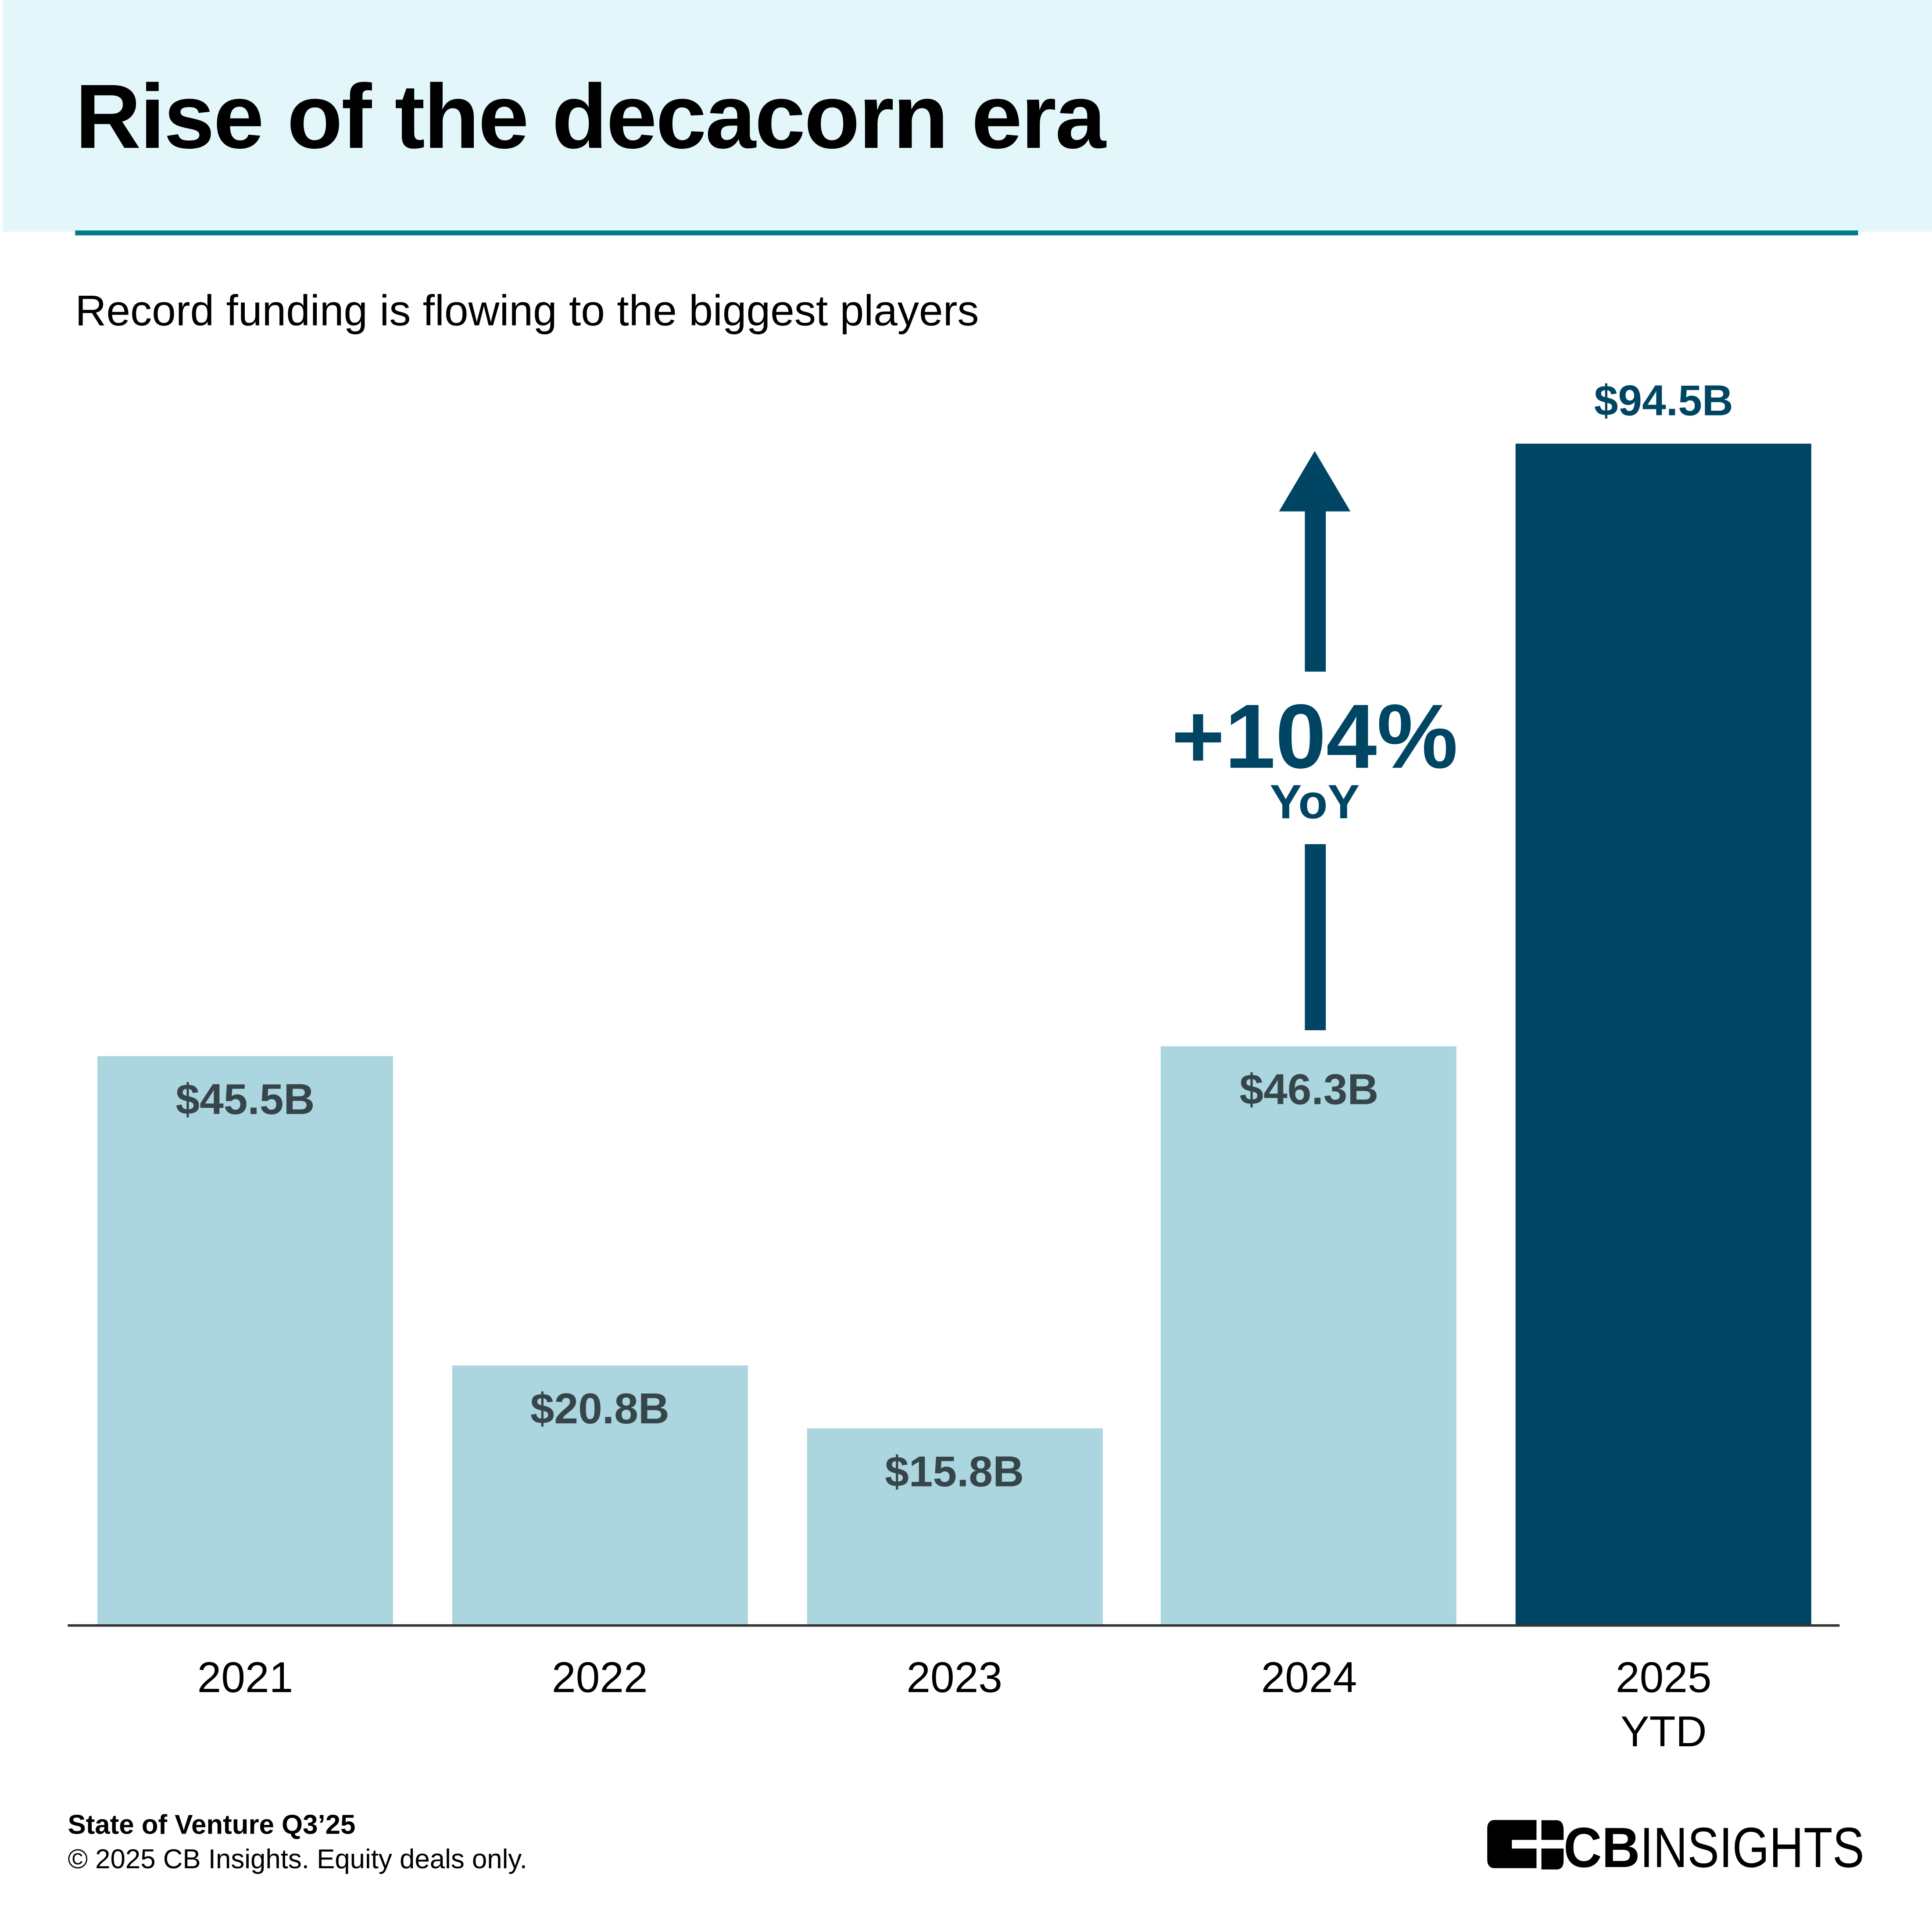  I want to click on x-tick-label-line: 2024, so click(1309, 1678).